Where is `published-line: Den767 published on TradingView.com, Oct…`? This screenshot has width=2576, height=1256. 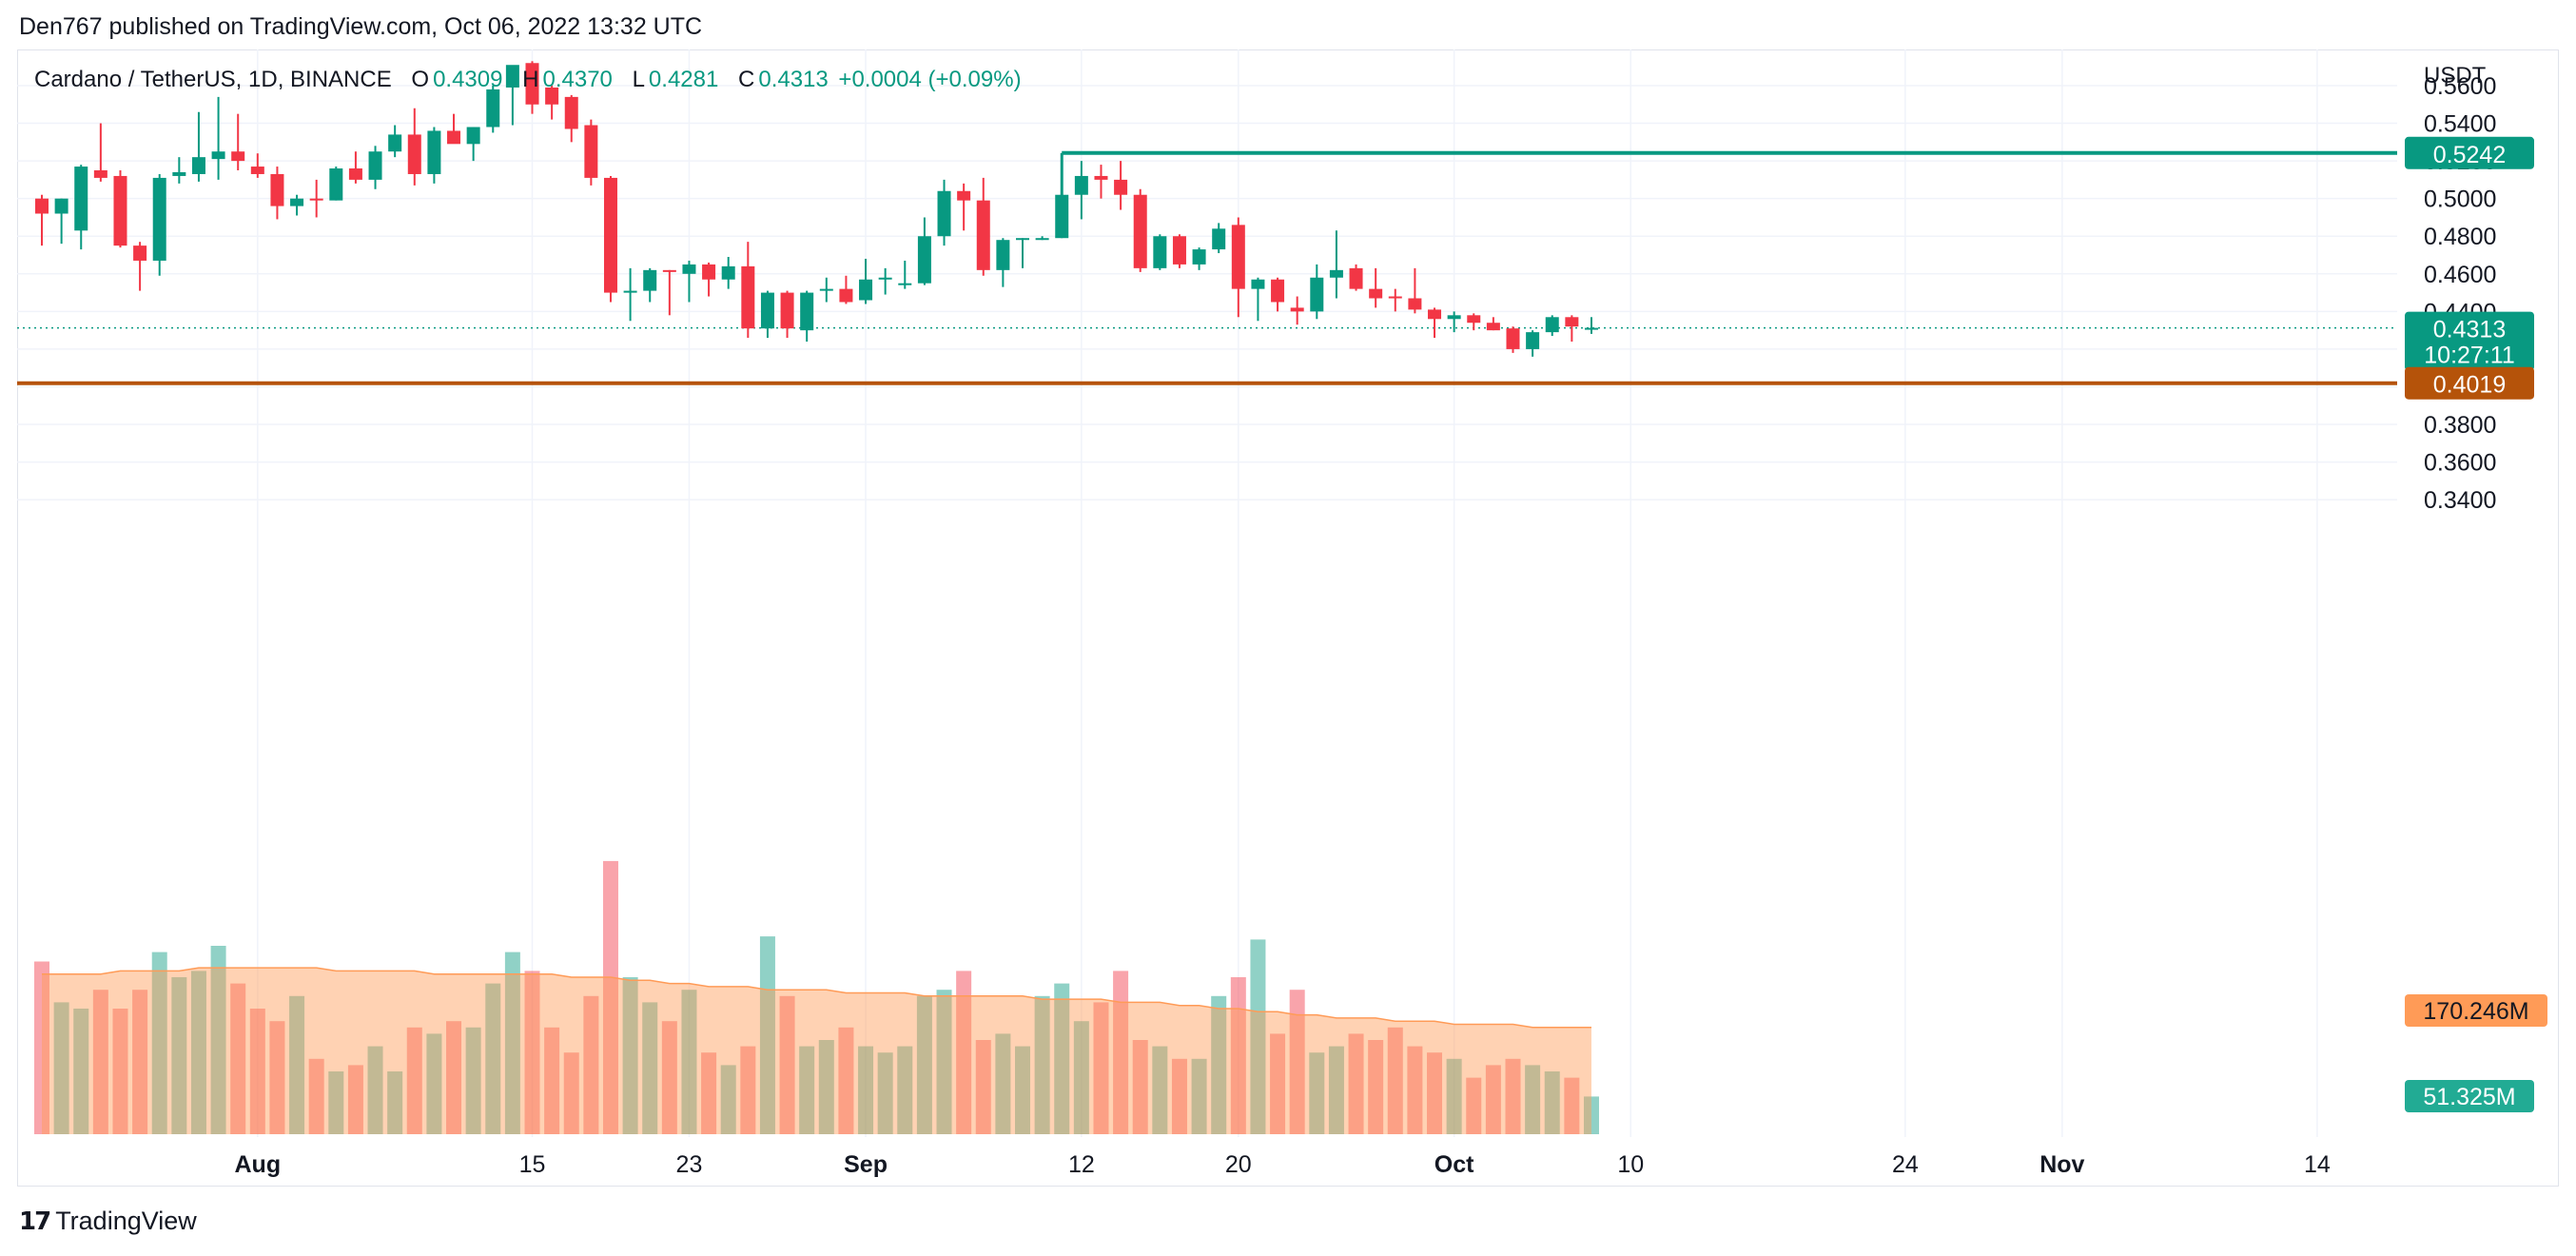
published-line: Den767 published on TradingView.com, Oct… is located at coordinates (361, 26).